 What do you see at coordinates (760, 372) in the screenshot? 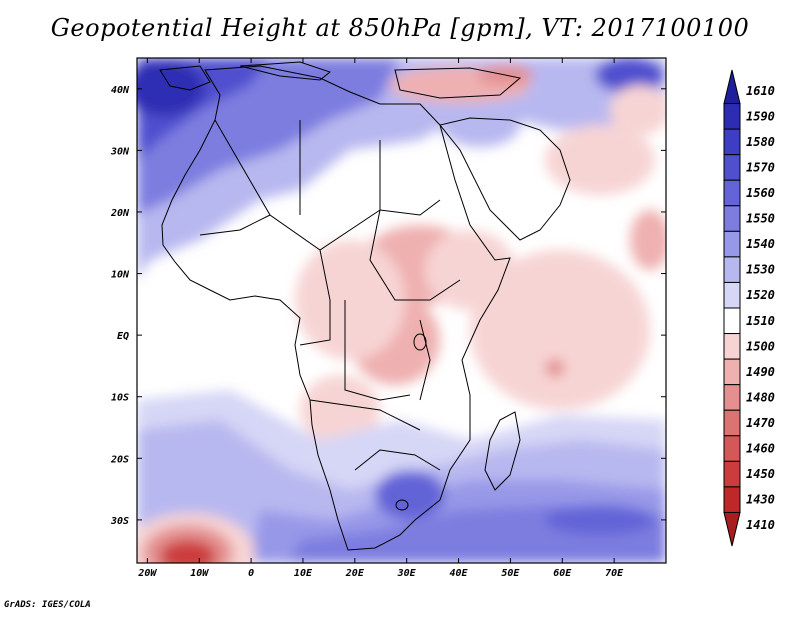
I see `colorbar-label: 1490` at bounding box center [760, 372].